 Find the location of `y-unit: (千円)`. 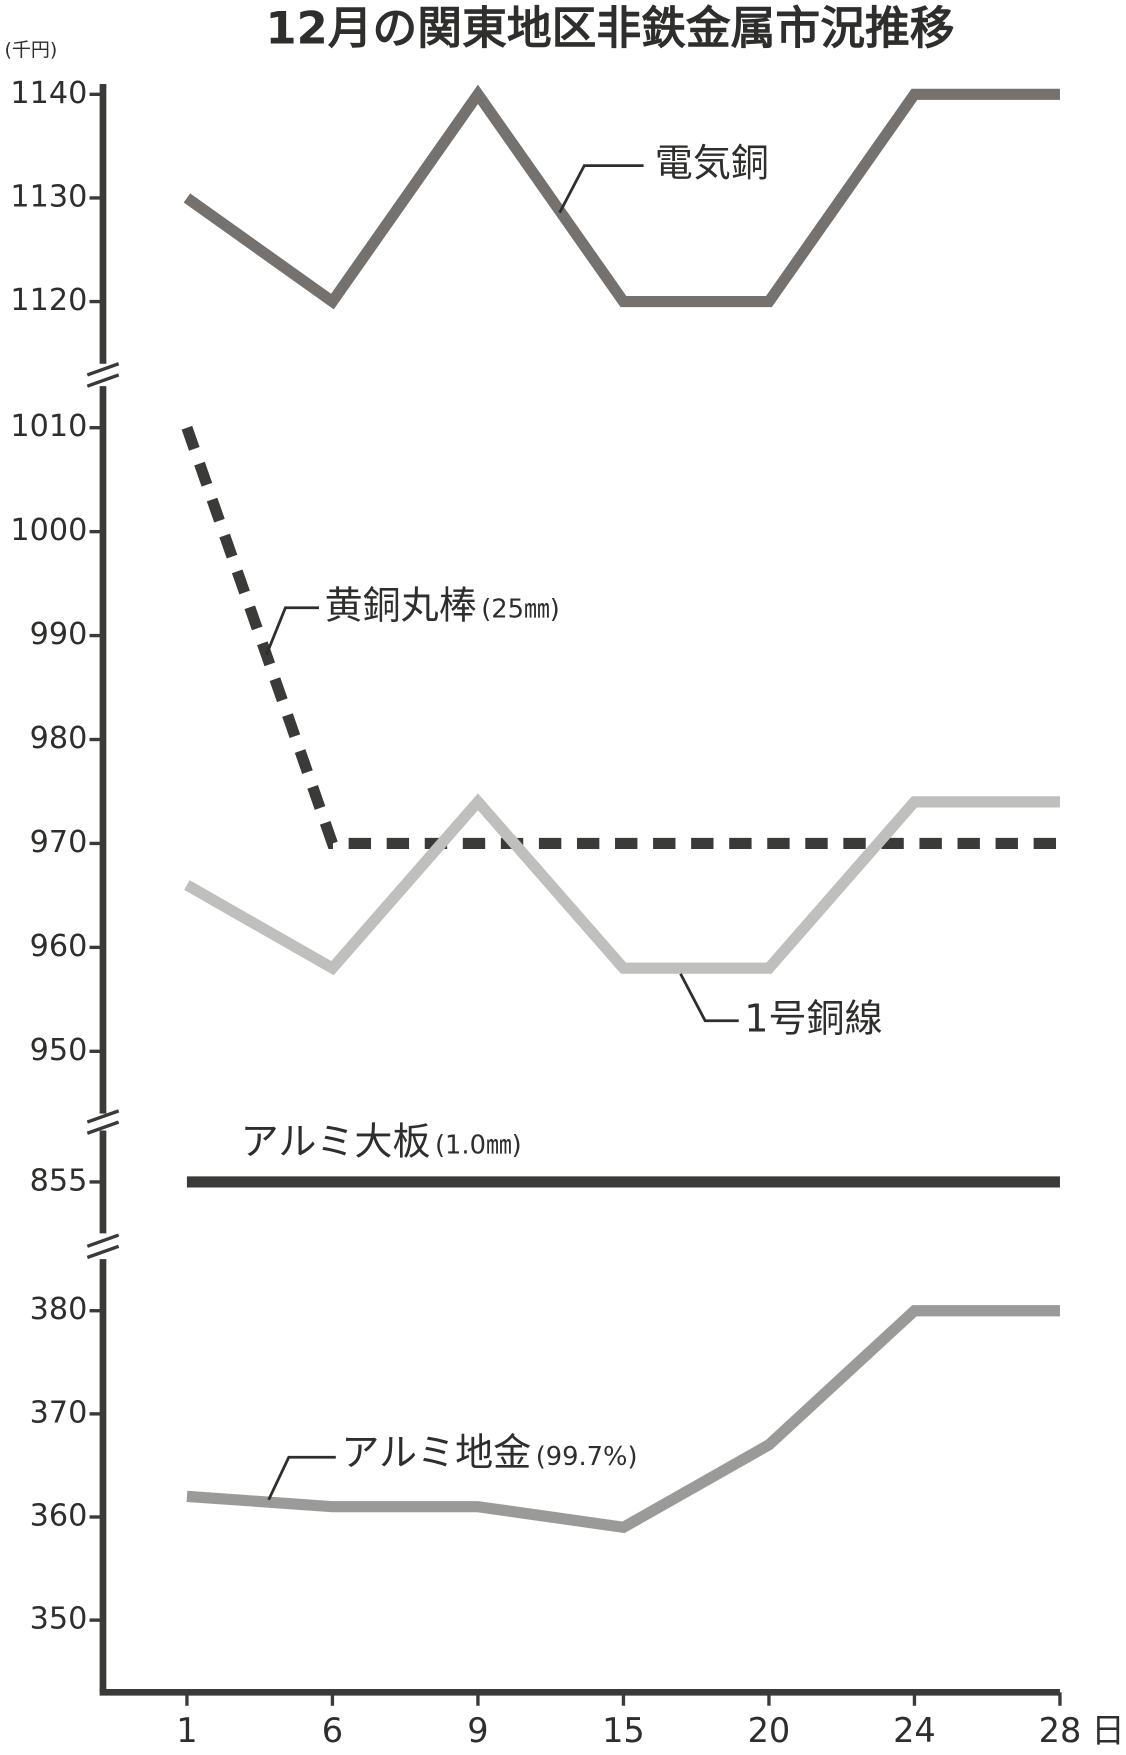

y-unit: (千円) is located at coordinates (30, 50).